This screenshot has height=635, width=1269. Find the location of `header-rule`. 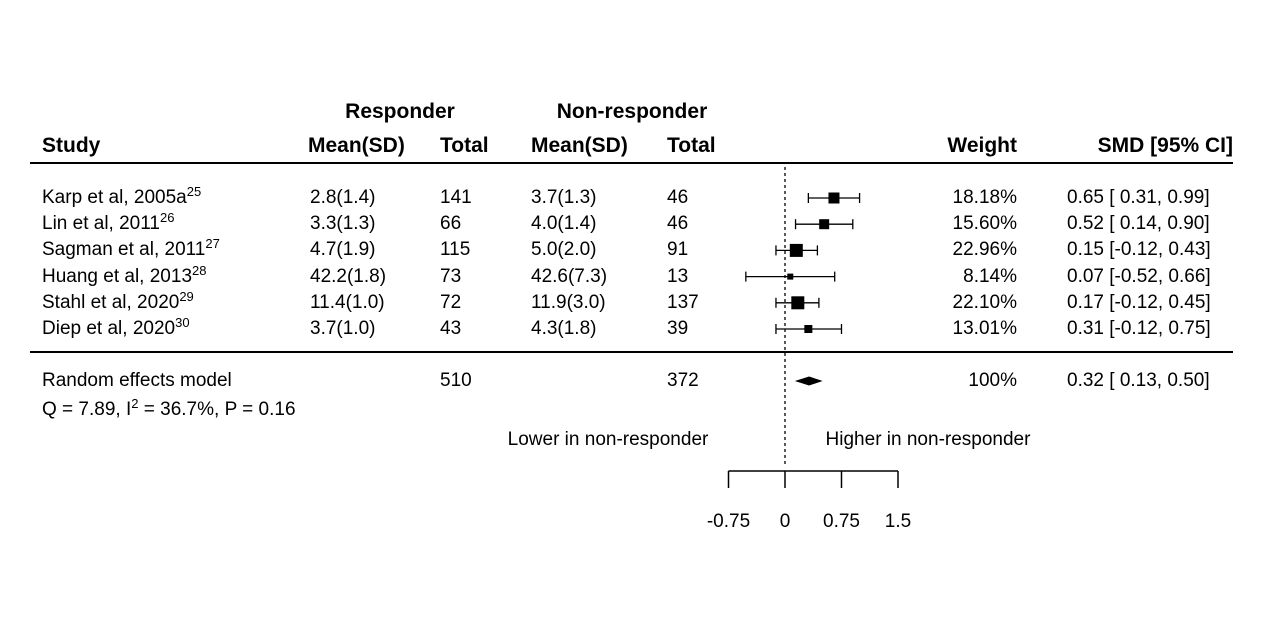

header-rule is located at coordinates (631, 163).